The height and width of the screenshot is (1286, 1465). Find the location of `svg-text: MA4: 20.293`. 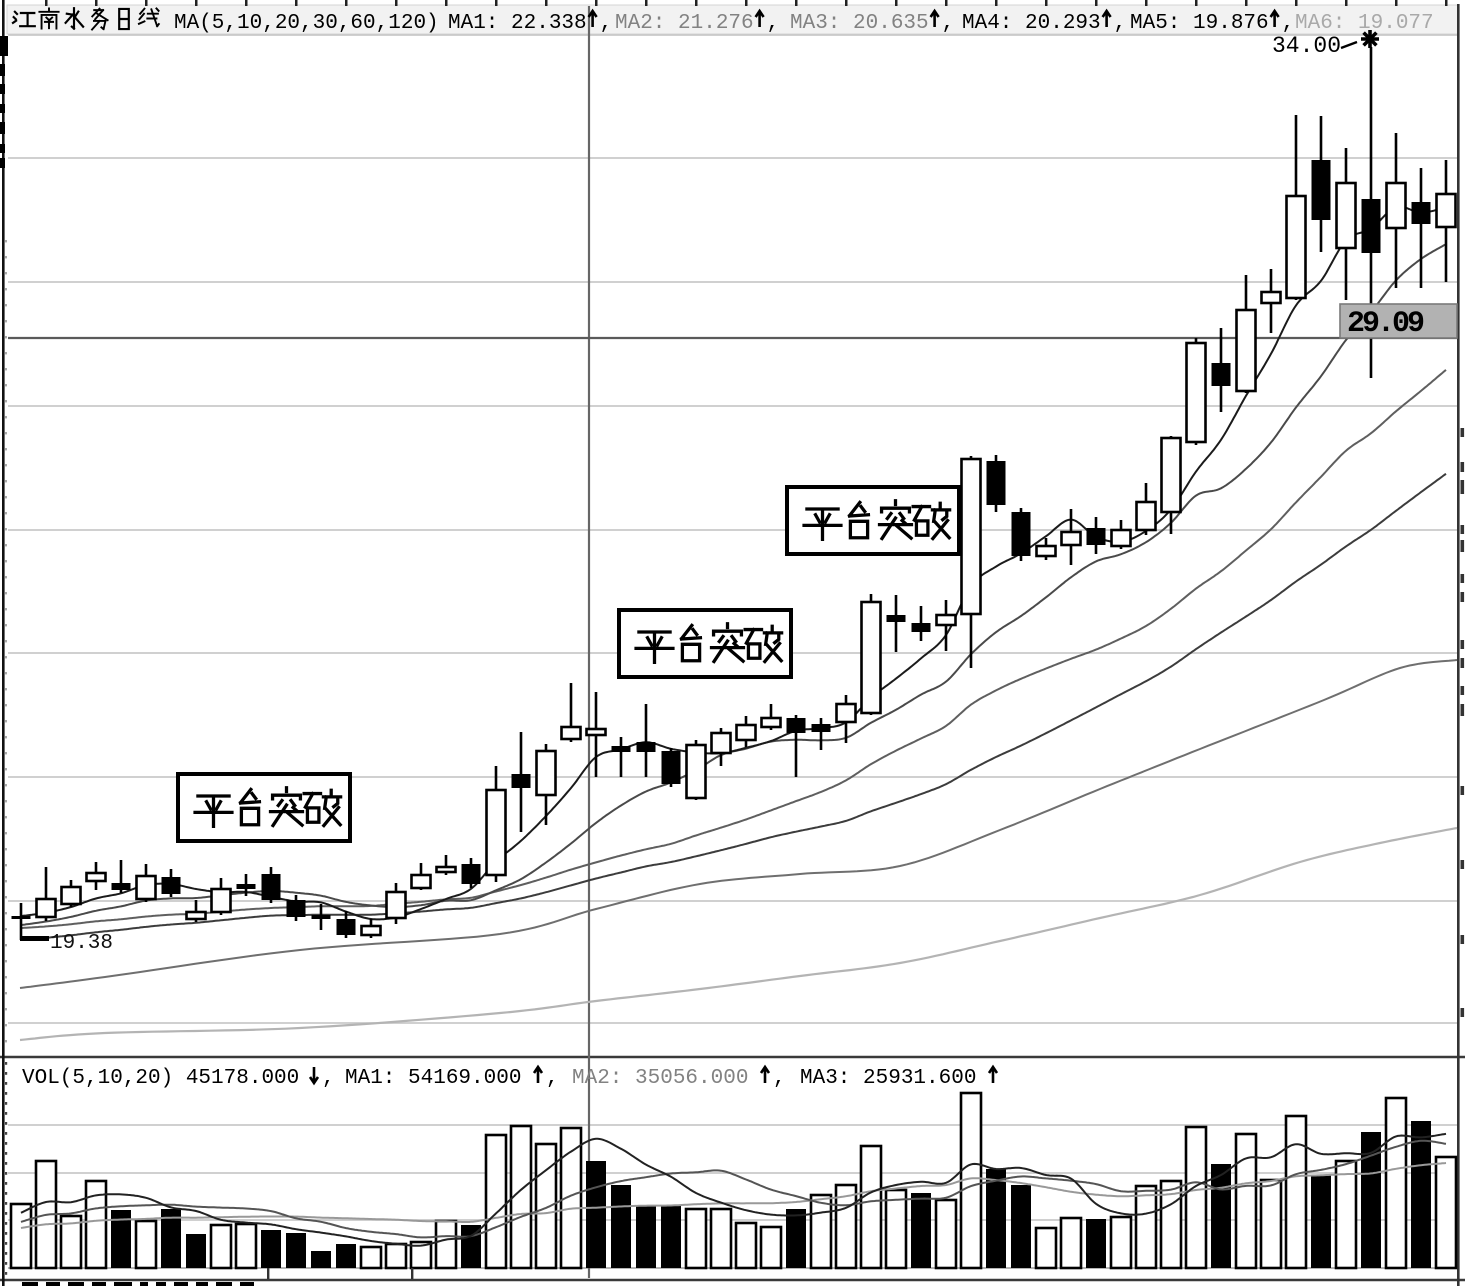

svg-text: MA4: 20.293 is located at coordinates (1031, 23).